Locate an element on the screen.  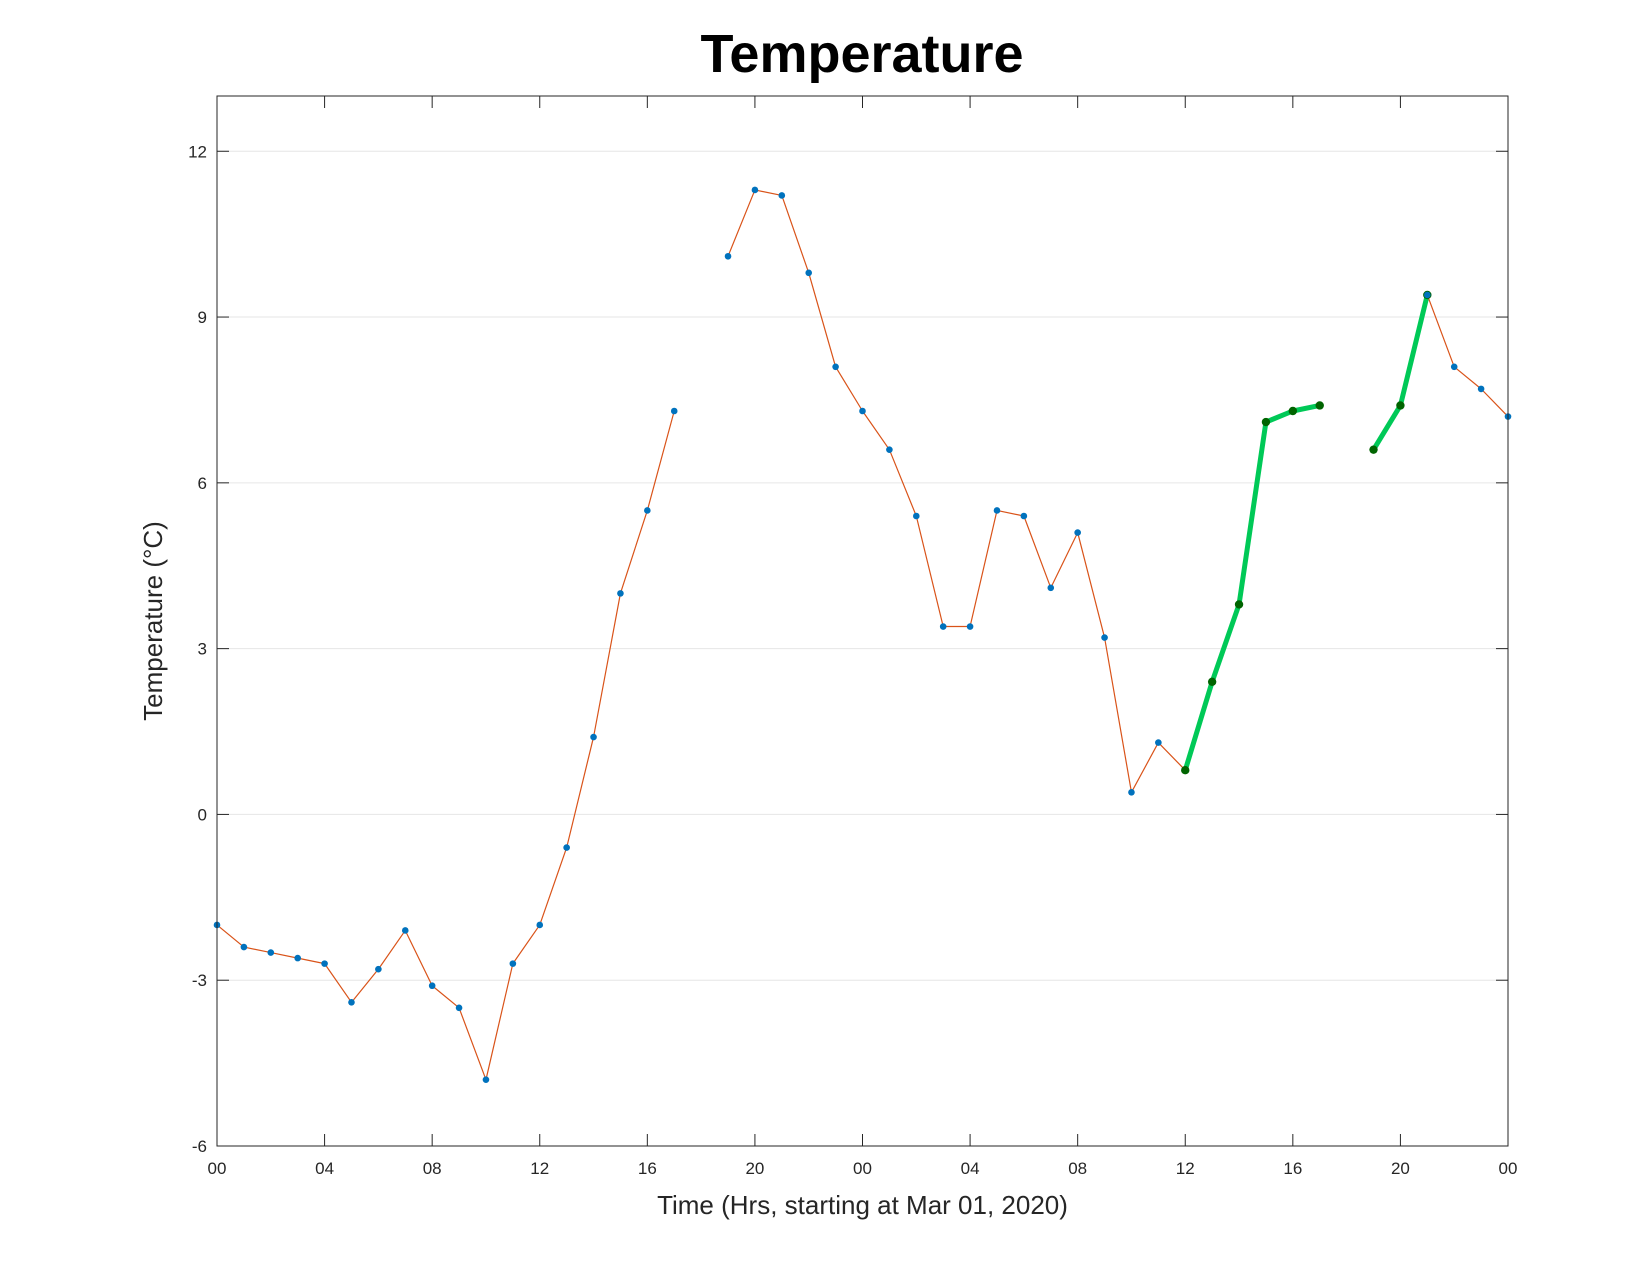
chart-title: Temperature is located at coordinates (861, 54).